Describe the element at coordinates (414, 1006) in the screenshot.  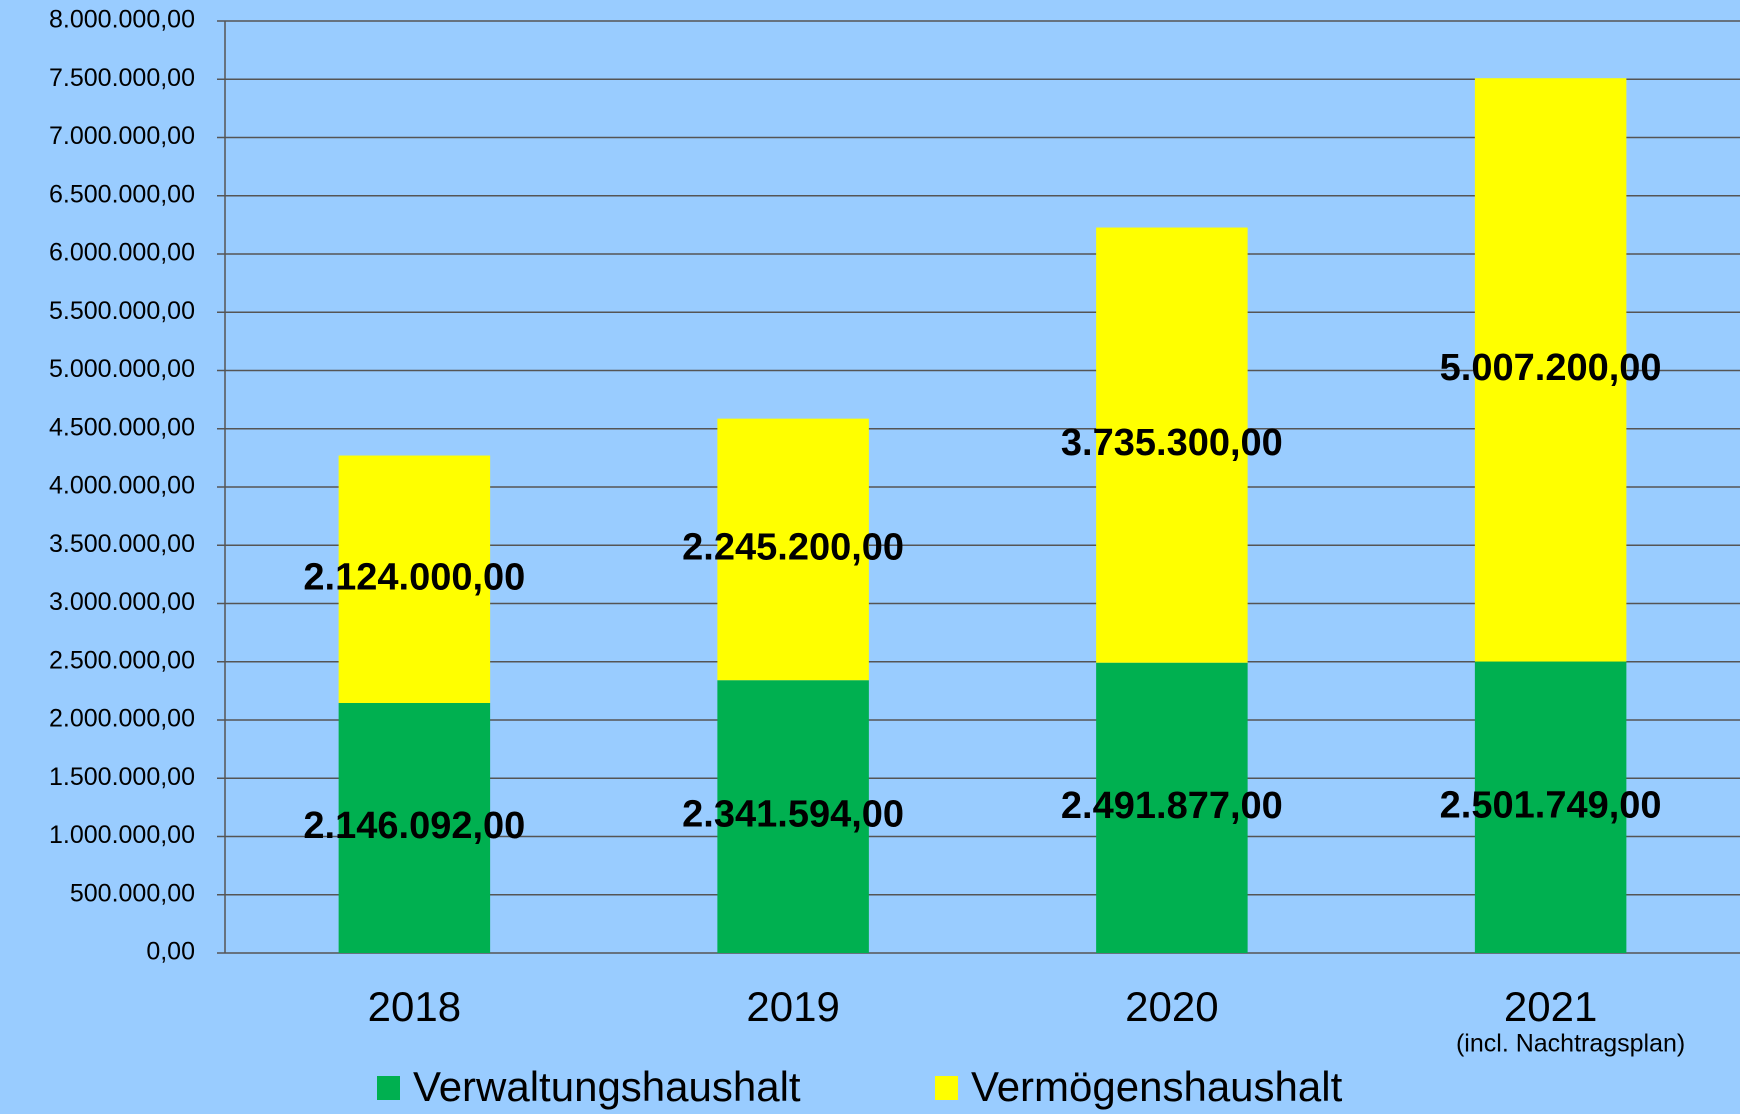
I see `x-tick-label: 2018` at that location.